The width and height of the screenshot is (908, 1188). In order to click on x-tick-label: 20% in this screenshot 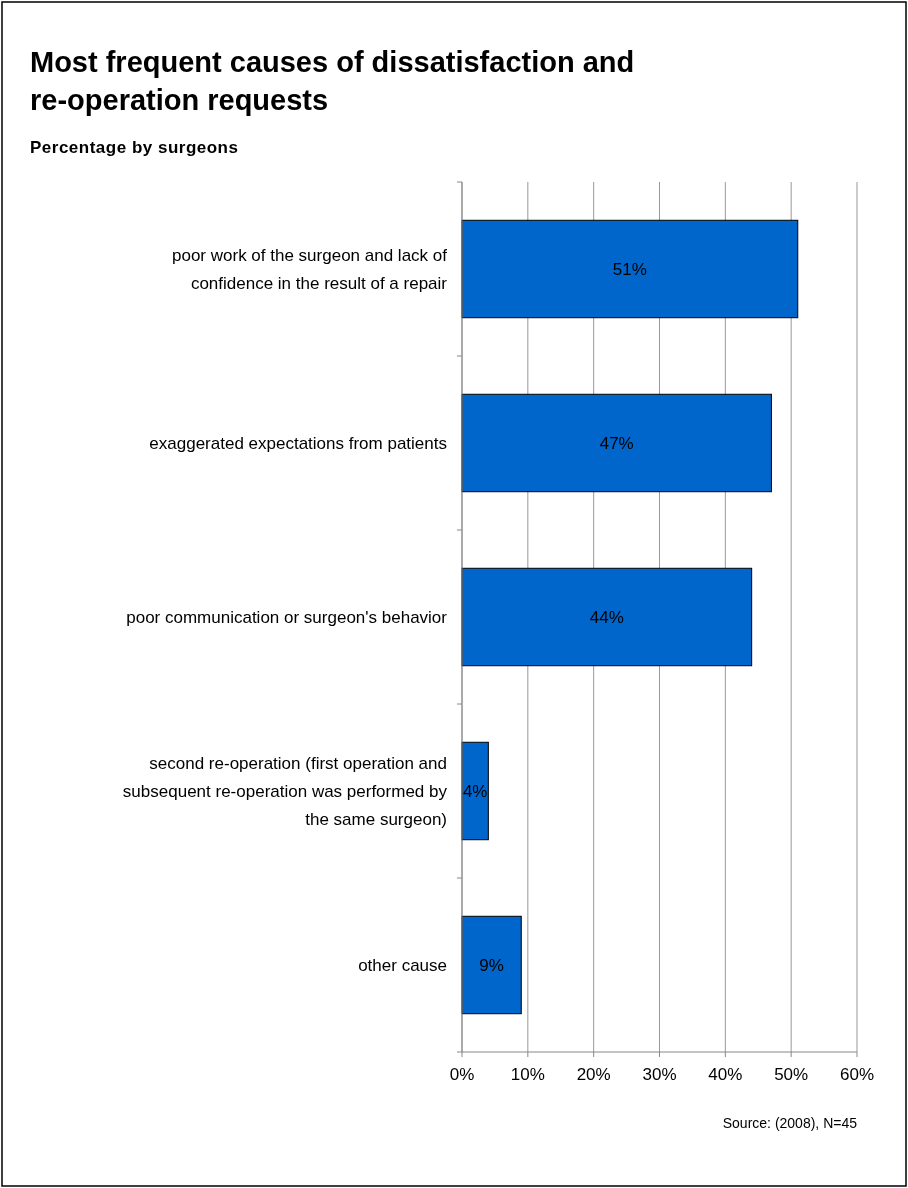, I will do `click(593, 1074)`.